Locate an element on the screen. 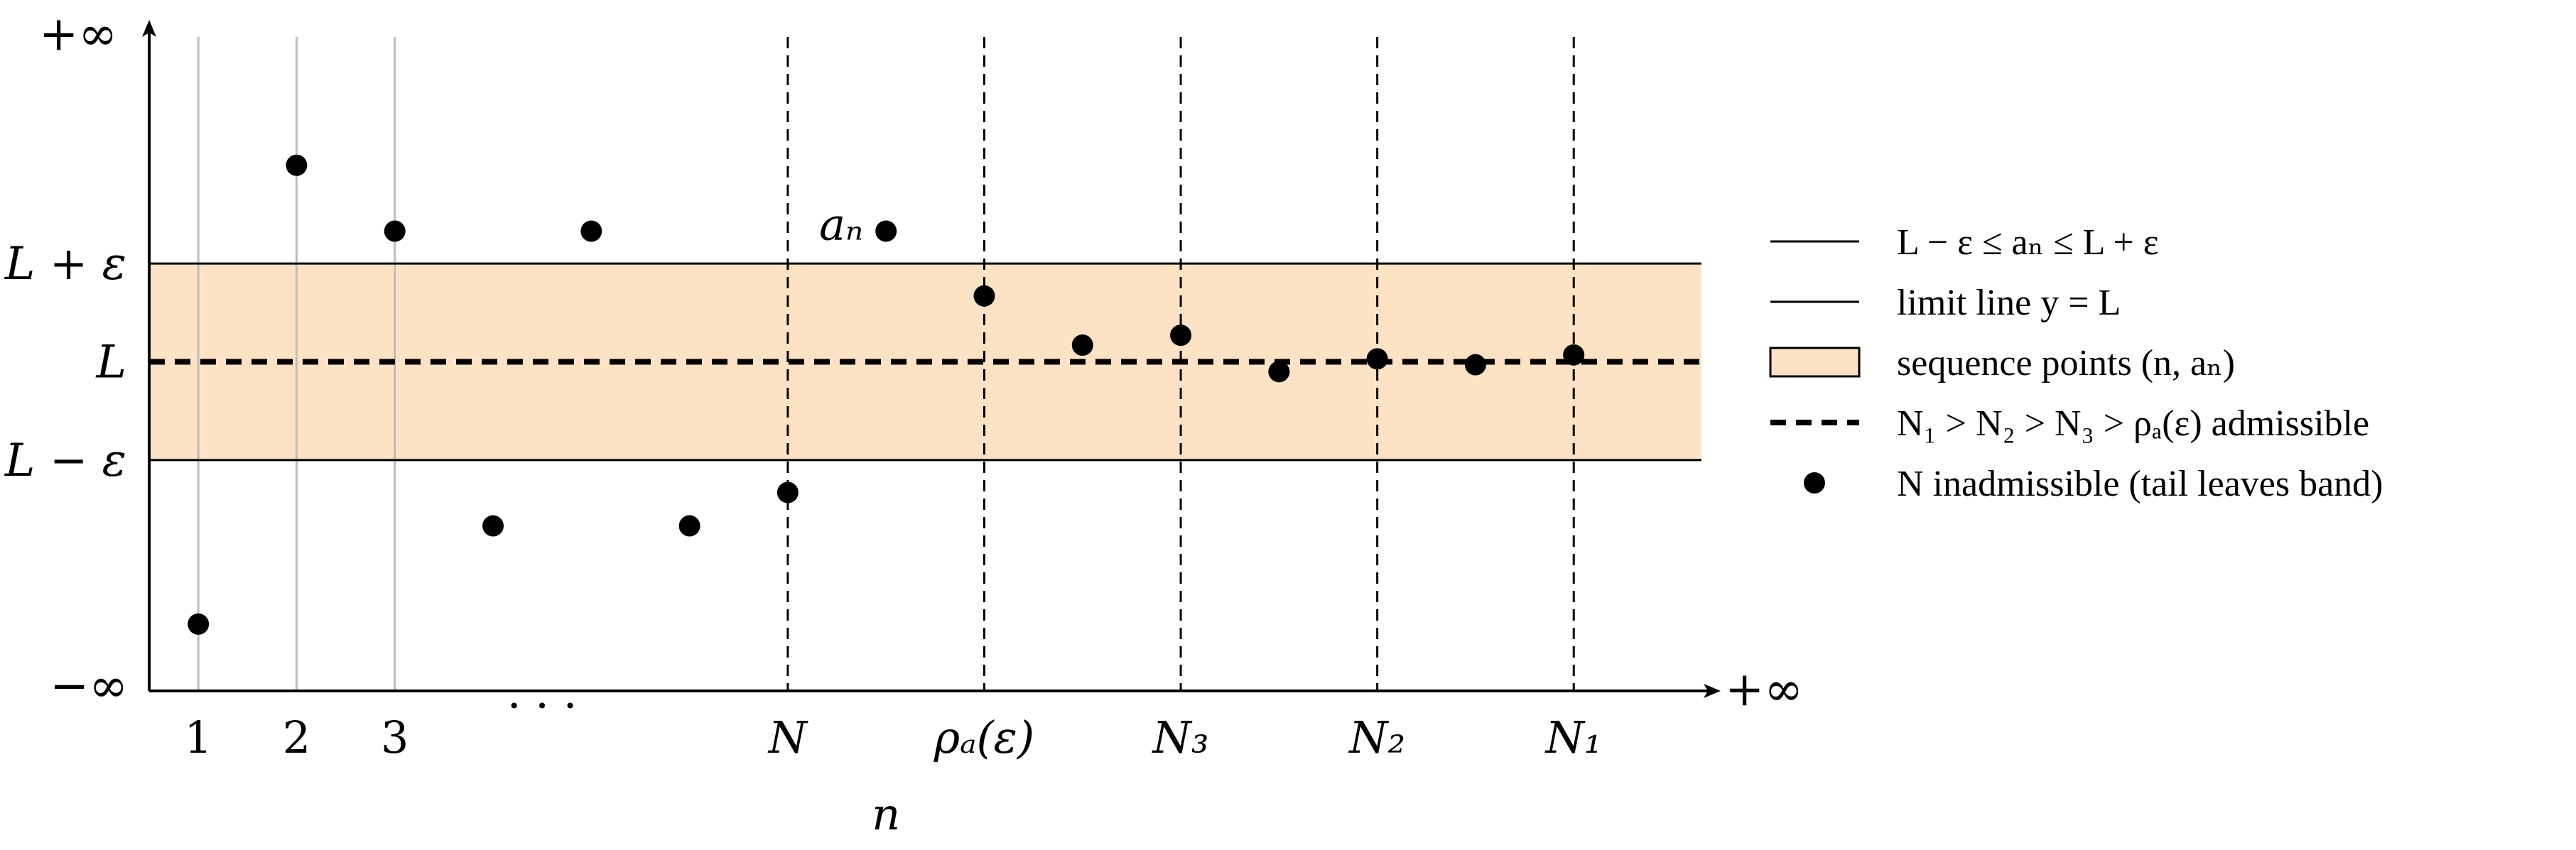  legend-entry: N inadmissible (tail leaves band) is located at coordinates (2093, 484).